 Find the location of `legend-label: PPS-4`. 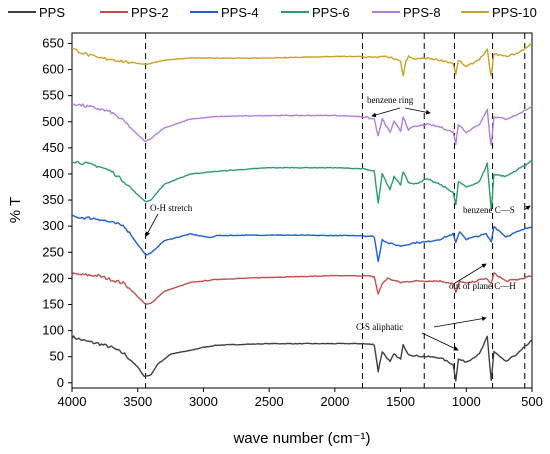

legend-label: PPS-4 is located at coordinates (240, 12).